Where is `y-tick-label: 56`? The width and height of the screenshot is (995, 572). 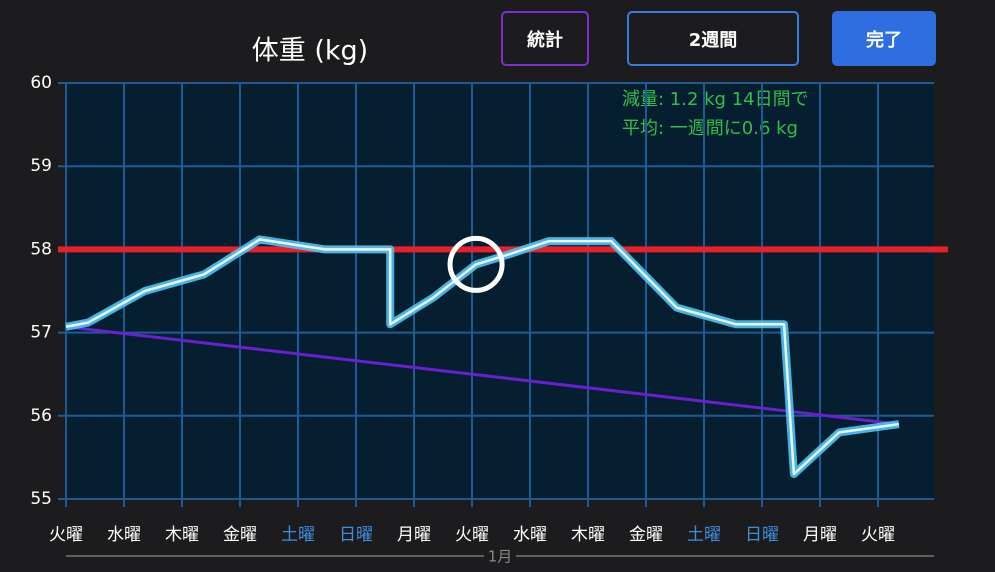 y-tick-label: 56 is located at coordinates (41, 416).